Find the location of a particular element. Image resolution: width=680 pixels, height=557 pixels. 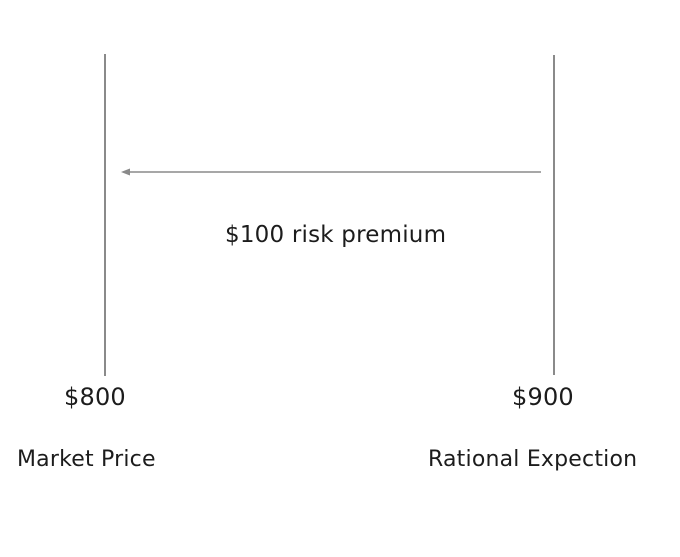

rational-expectation-value: $900 is located at coordinates (543, 397).